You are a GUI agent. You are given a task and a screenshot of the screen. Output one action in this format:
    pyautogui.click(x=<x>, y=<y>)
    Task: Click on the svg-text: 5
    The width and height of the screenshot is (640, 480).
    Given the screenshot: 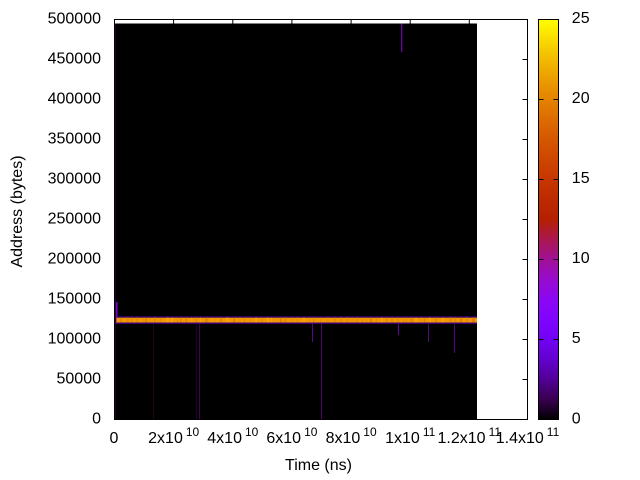 What is the action you would take?
    pyautogui.click(x=576, y=338)
    